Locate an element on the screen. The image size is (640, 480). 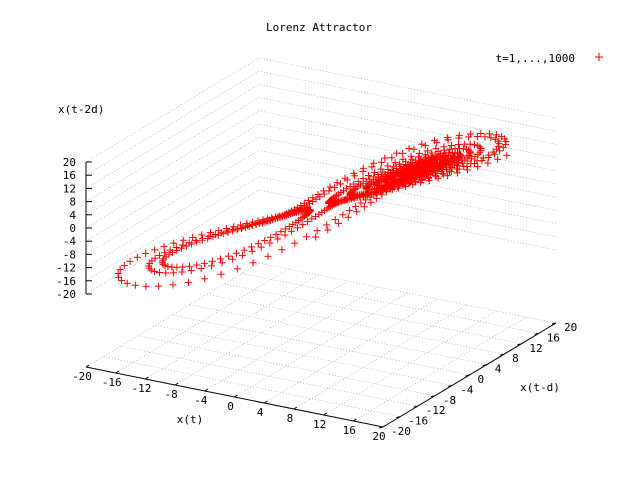
x-axis-label: x(t) is located at coordinates (190, 419).